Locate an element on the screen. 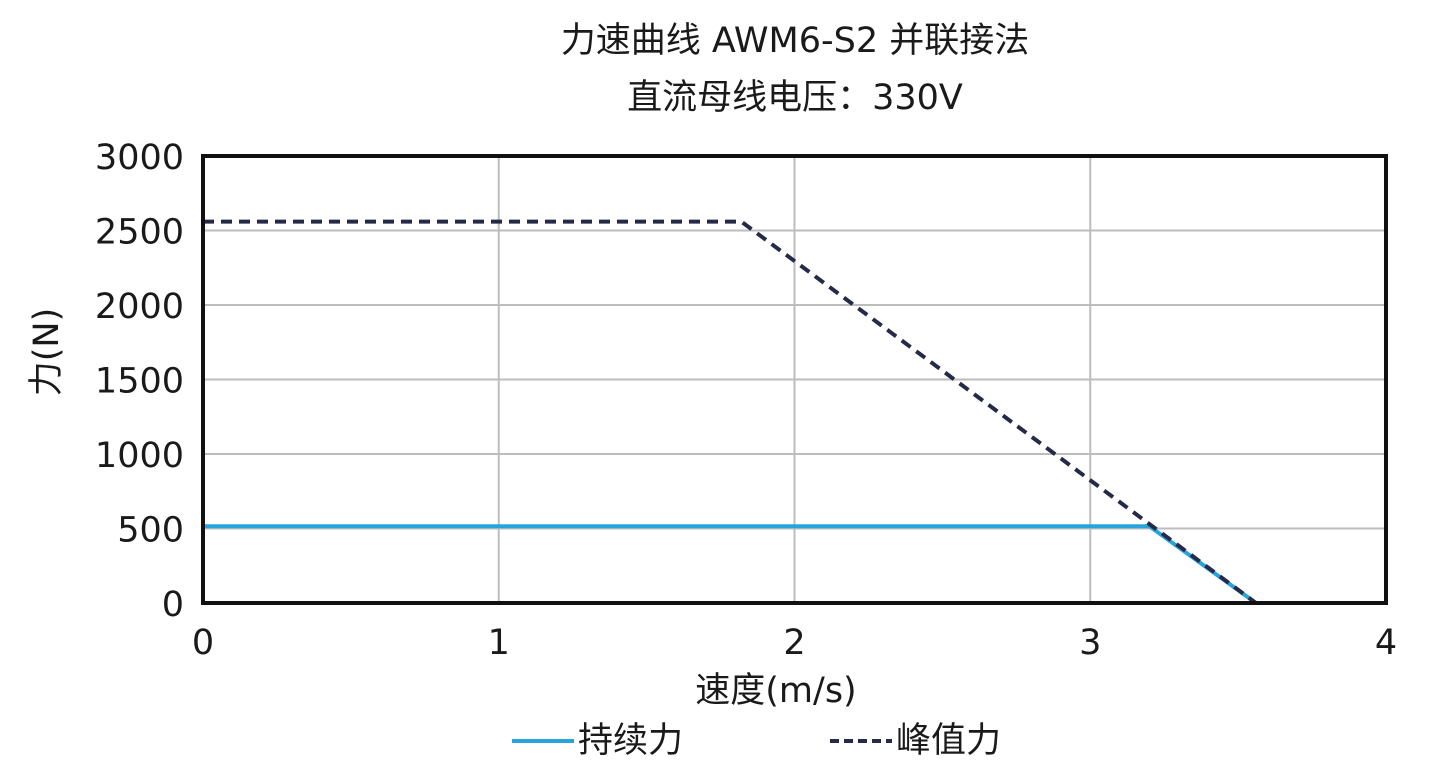 The width and height of the screenshot is (1442, 770). y-axis-label: 力(N) is located at coordinates (47, 352).